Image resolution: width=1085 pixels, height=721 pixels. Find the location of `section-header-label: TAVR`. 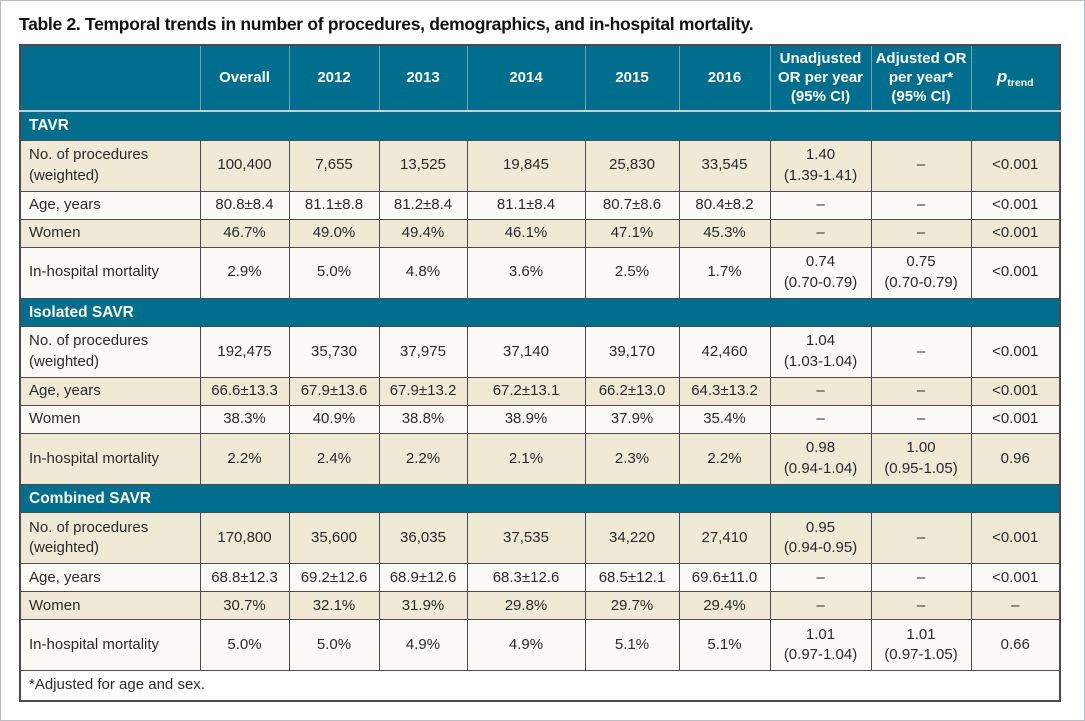

section-header-label: TAVR is located at coordinates (540, 126).